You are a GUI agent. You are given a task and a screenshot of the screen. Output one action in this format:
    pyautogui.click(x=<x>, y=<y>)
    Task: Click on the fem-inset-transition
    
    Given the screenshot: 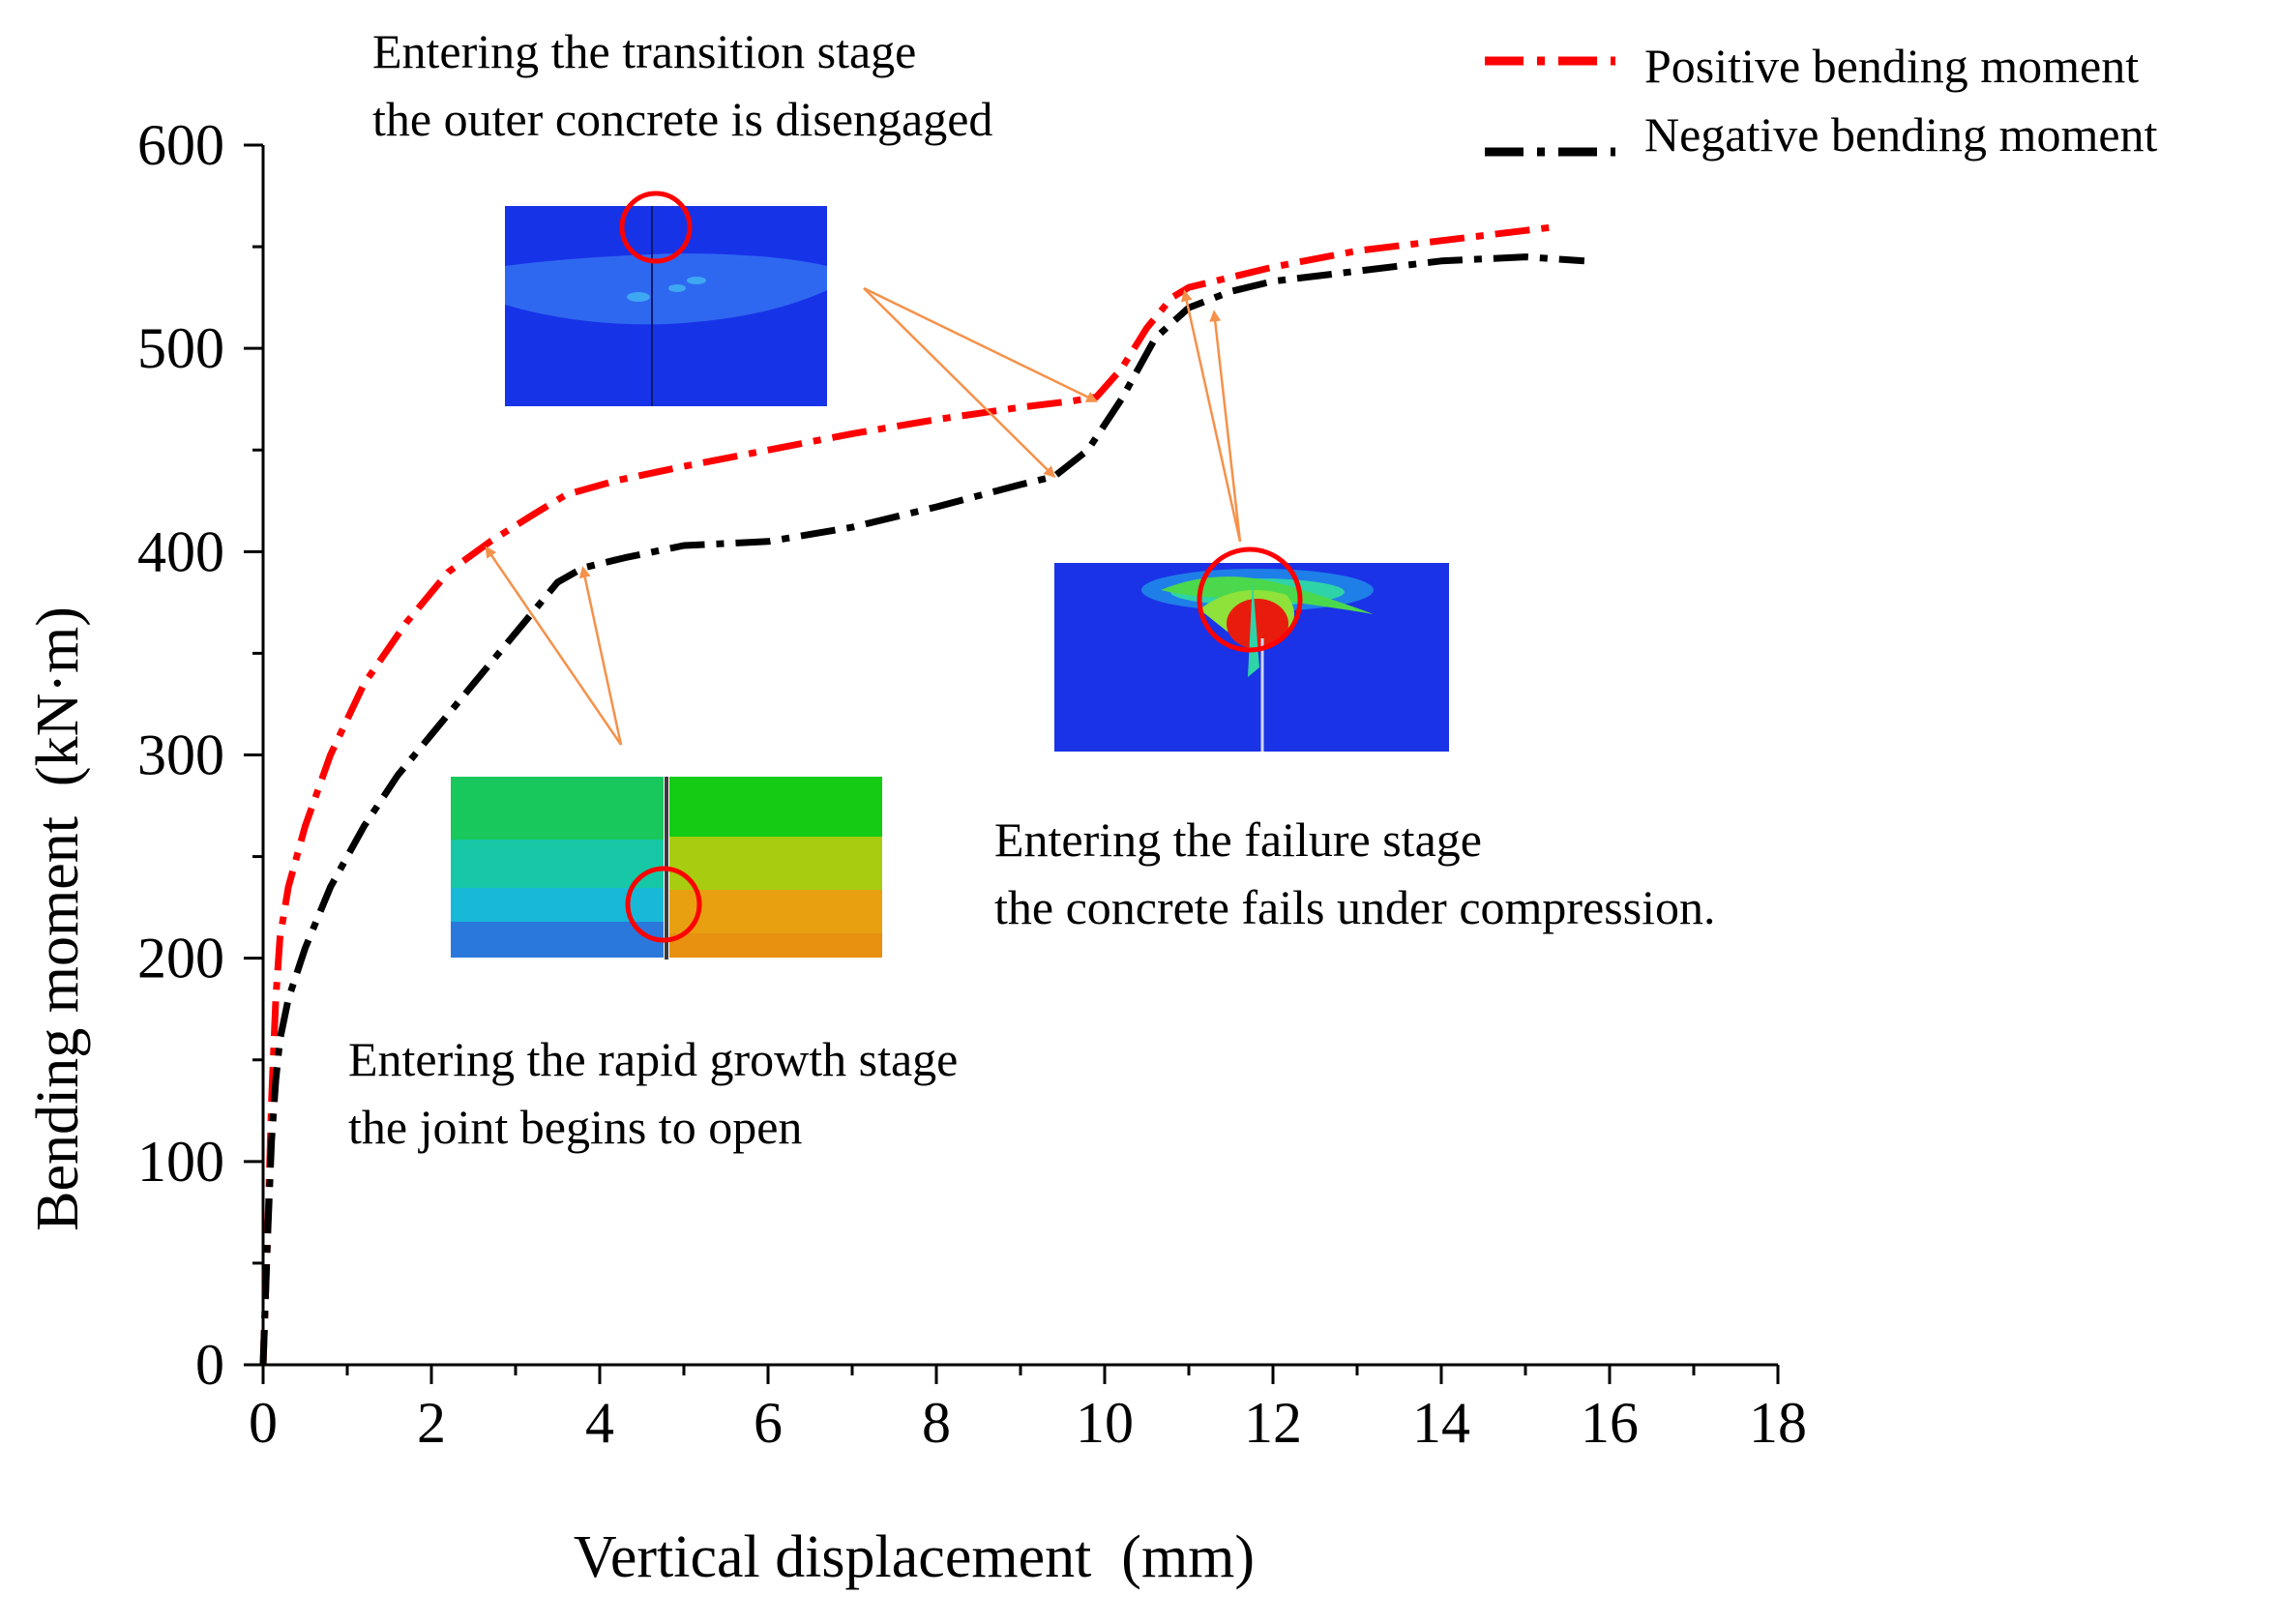 What is the action you would take?
    pyautogui.click(x=666, y=299)
    